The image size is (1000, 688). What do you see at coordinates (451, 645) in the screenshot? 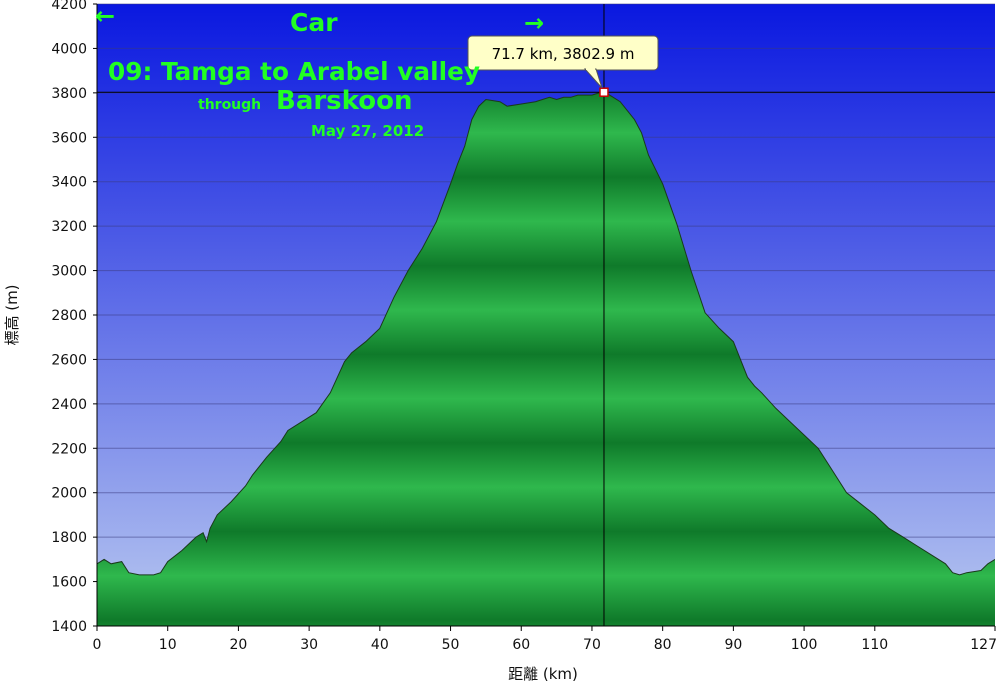
I see `x-tick-label: 50` at bounding box center [451, 645].